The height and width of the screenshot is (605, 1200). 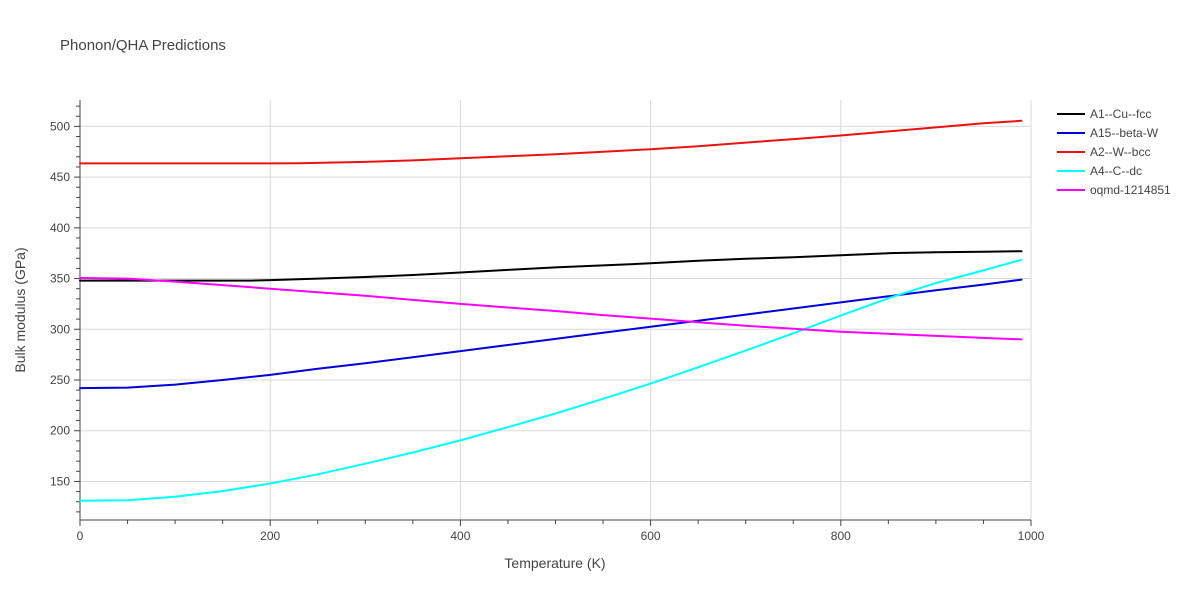 I want to click on legend-label: A4--C--dc, so click(x=1116, y=171).